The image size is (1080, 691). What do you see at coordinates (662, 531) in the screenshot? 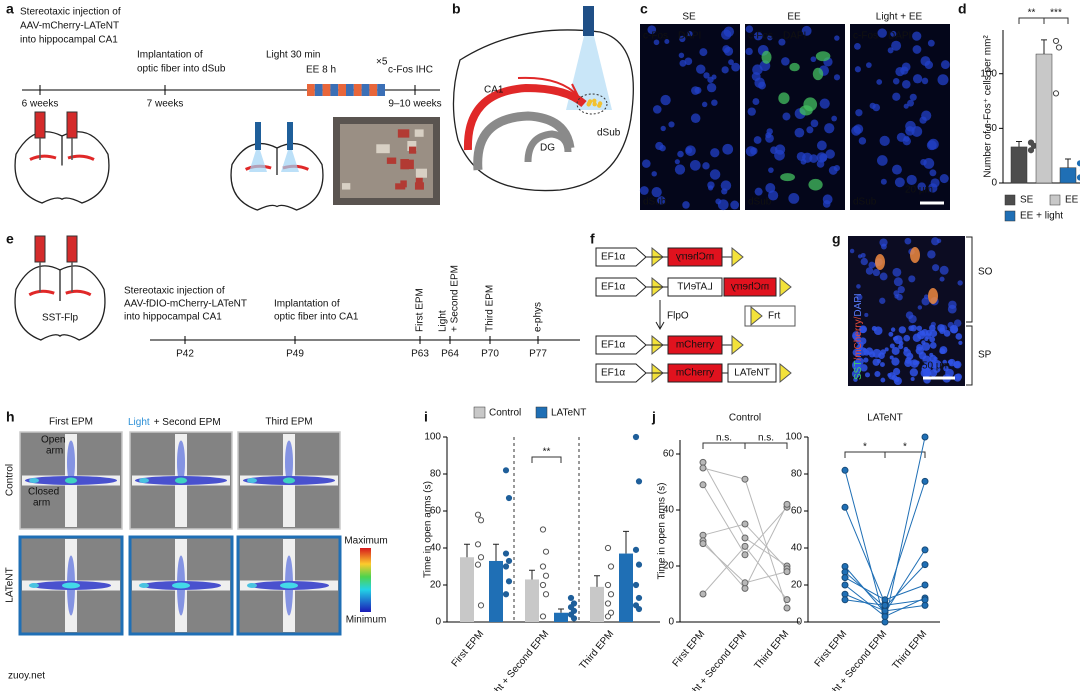
I see `y-axis-label: Time in open arms (s)` at bounding box center [662, 531].